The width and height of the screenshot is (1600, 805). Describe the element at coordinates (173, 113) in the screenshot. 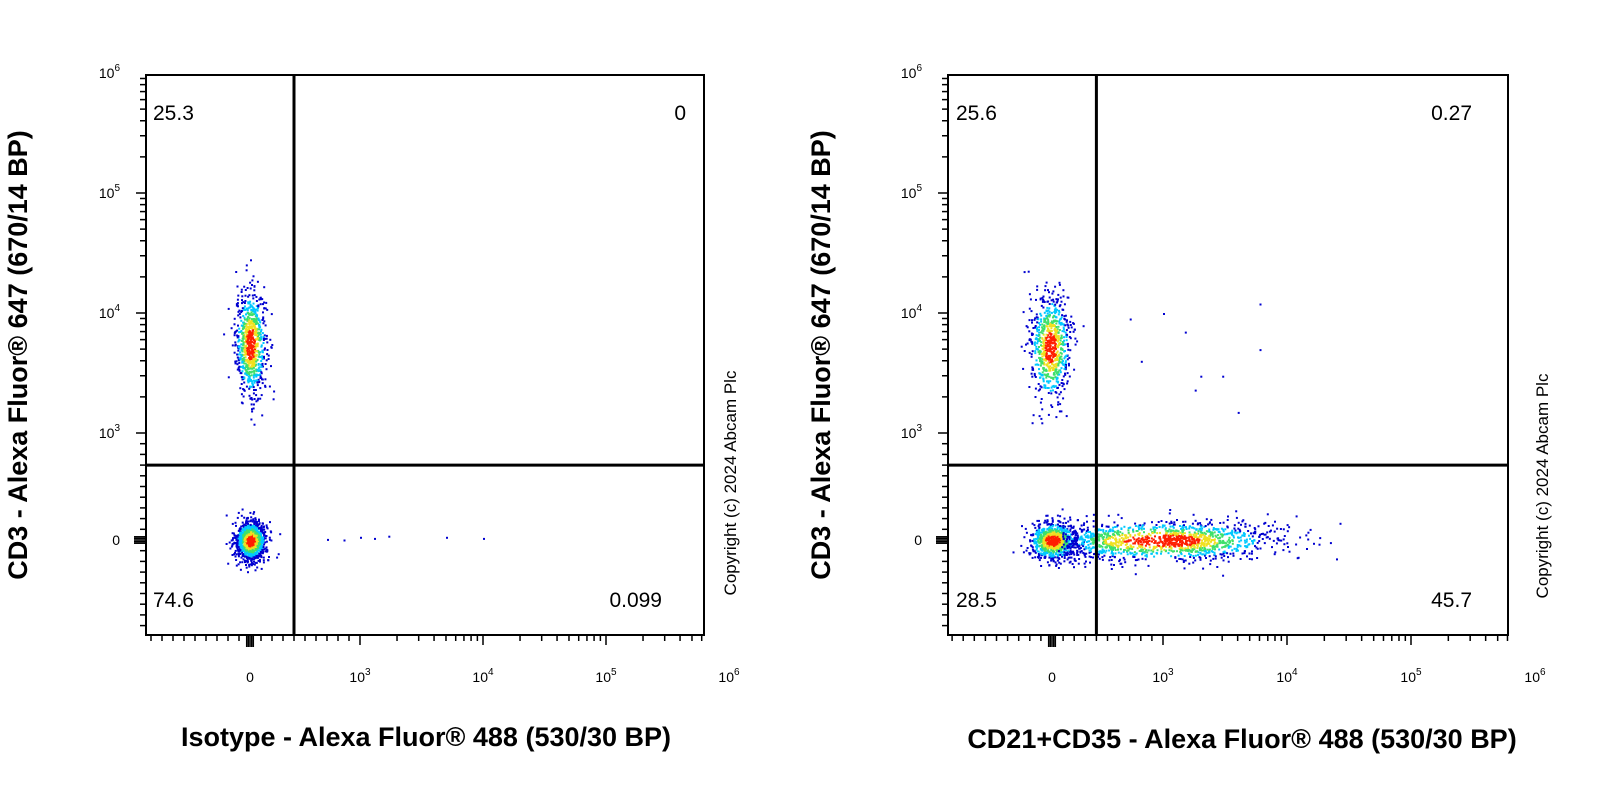

I see `quadrant-upper-left-percent: 25.3` at that location.